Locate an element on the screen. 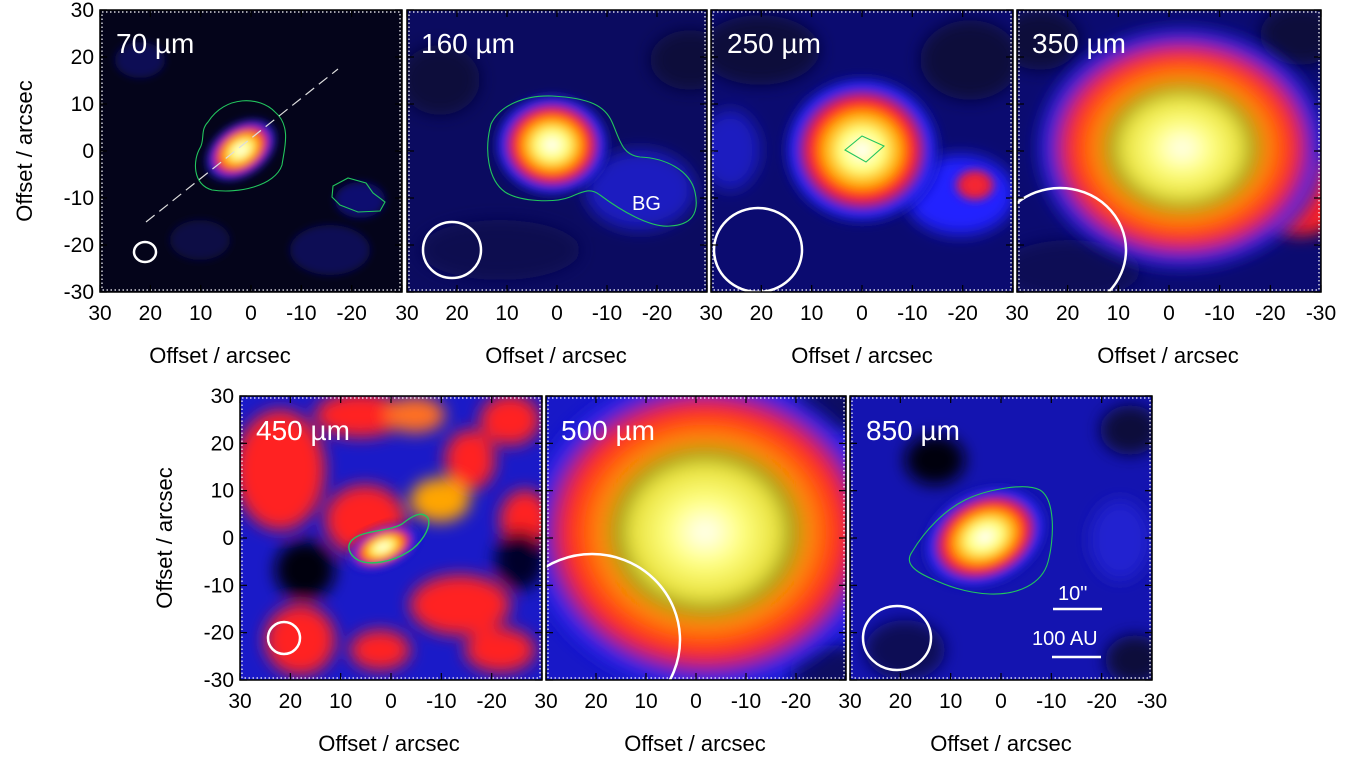 This screenshot has width=1353, height=758. panel-250um is located at coordinates (862, 151).